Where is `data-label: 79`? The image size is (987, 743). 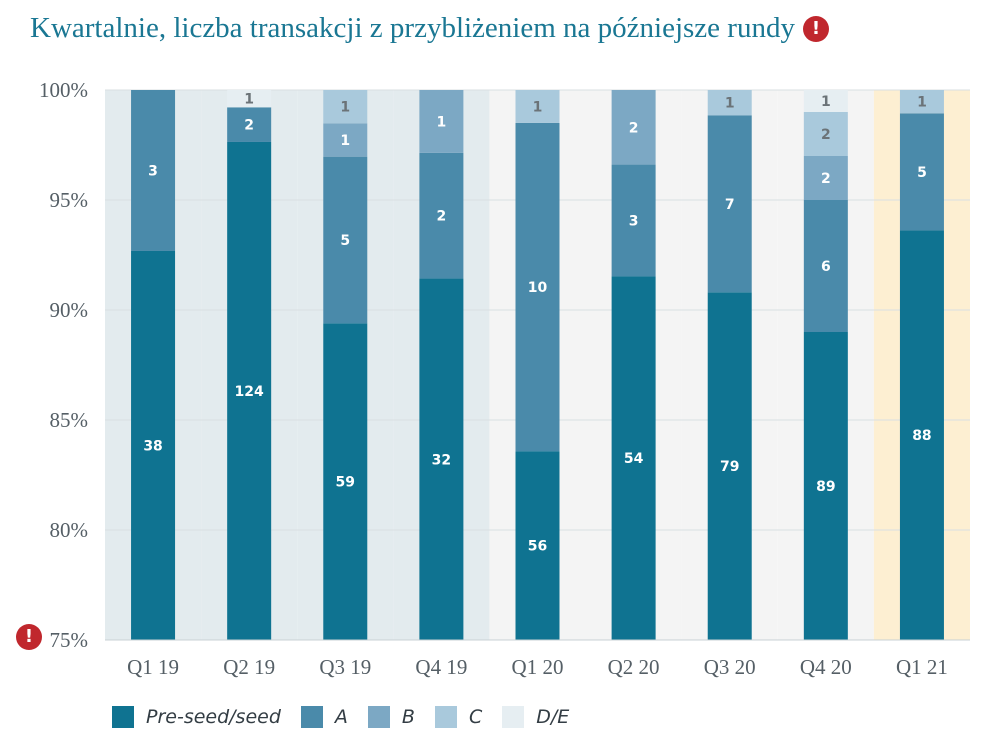
data-label: 79 is located at coordinates (729, 467).